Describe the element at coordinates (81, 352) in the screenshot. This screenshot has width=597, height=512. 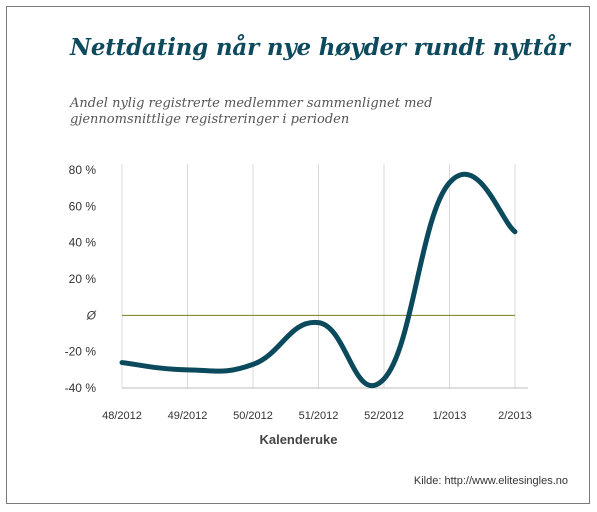
I see `y-tick-label: -20 %` at that location.